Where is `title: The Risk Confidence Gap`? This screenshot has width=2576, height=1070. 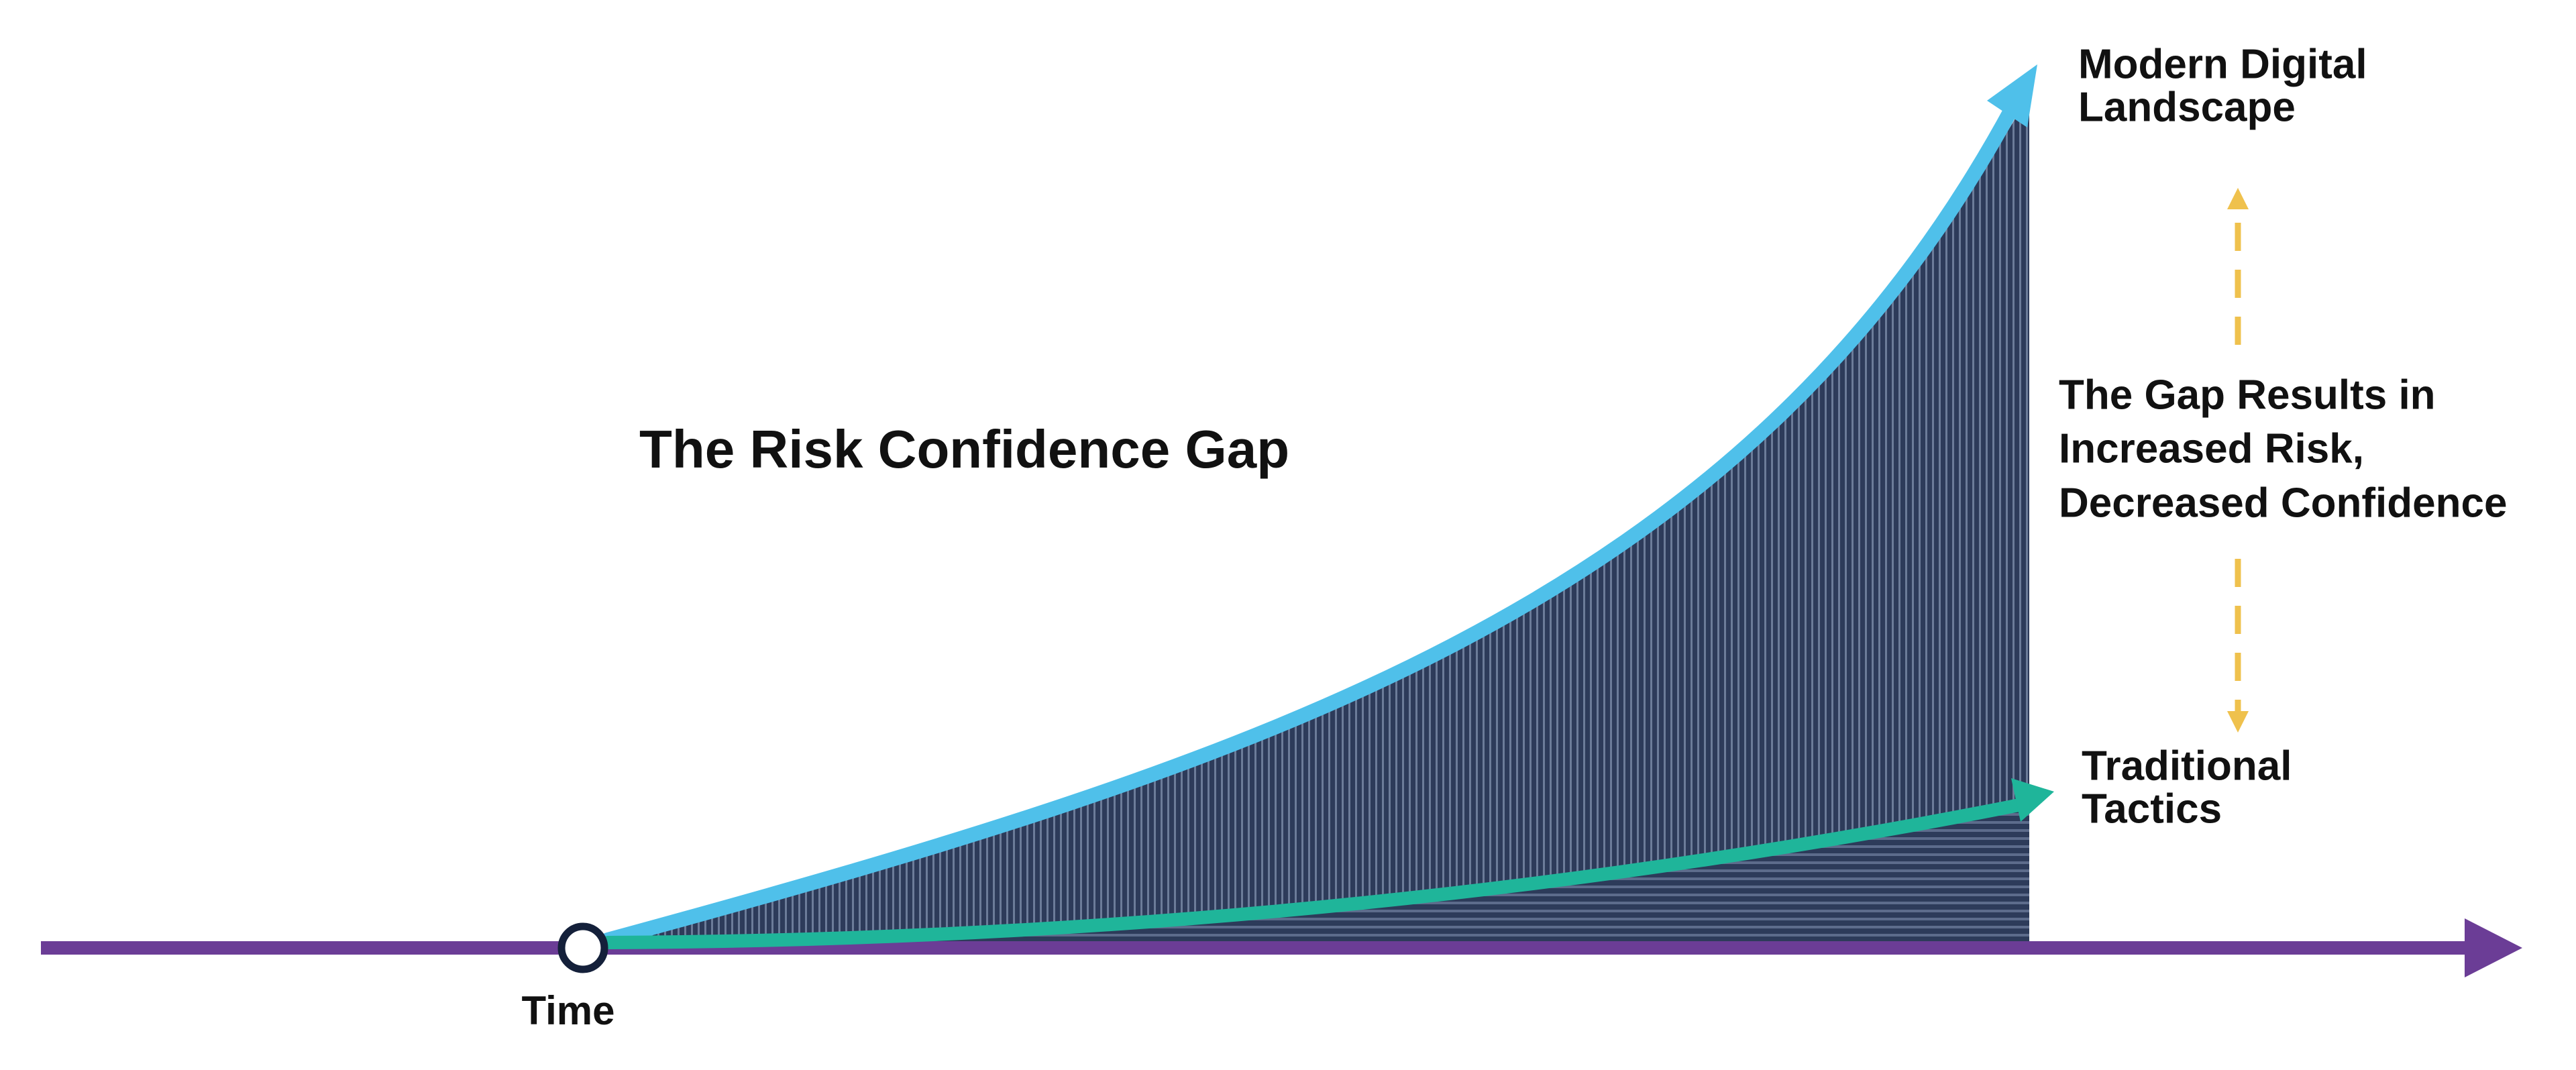
title: The Risk Confidence Gap is located at coordinates (964, 449).